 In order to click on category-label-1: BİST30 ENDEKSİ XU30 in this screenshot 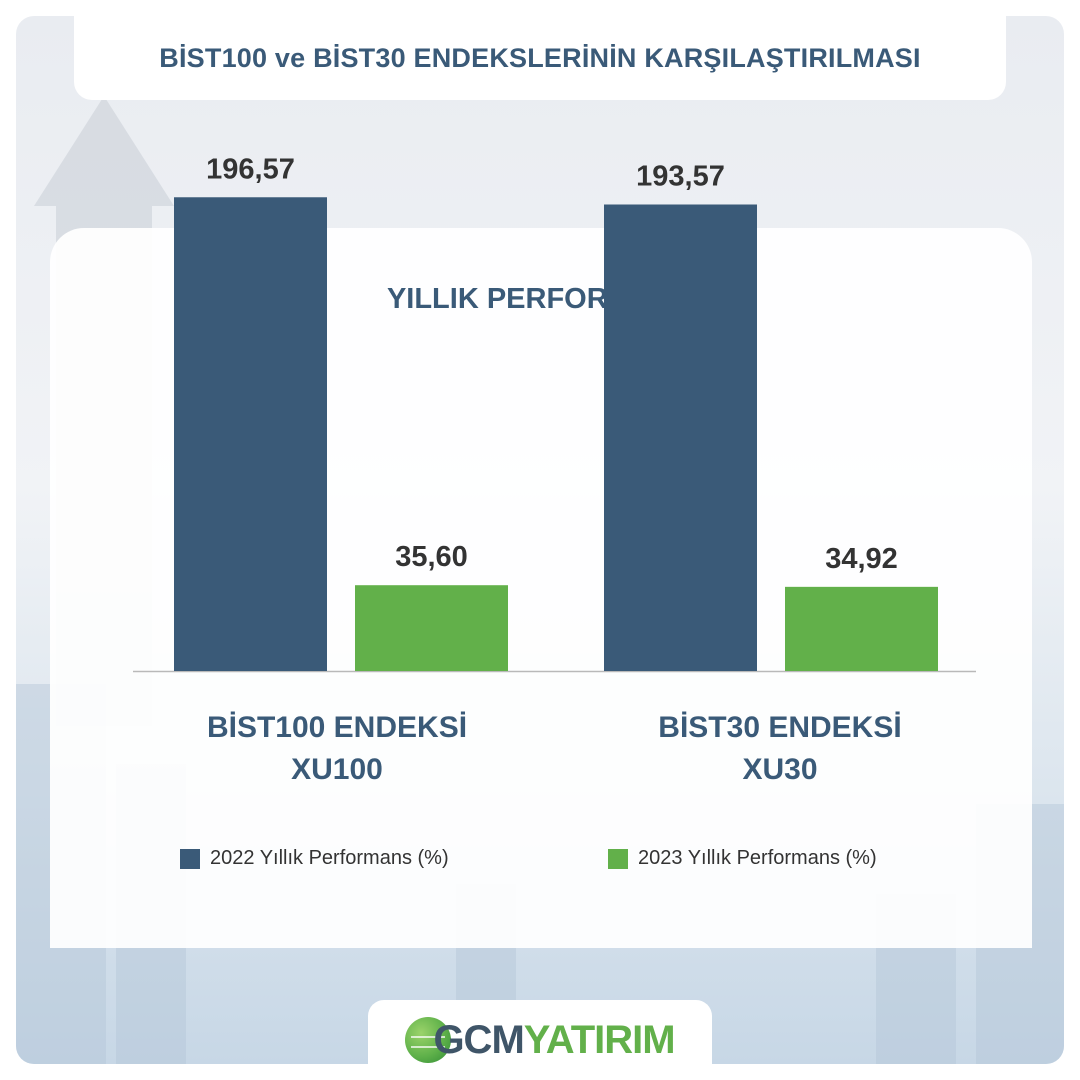, I will do `click(780, 749)`.